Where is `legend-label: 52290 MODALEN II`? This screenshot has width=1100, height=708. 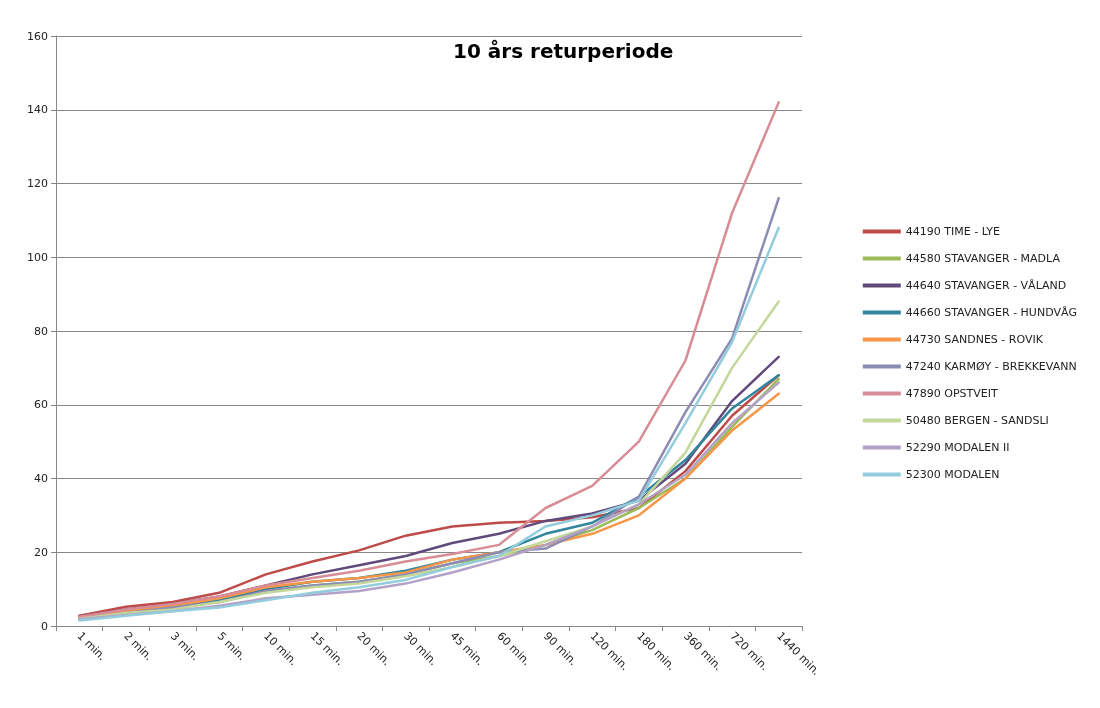
legend-label: 52290 MODALEN II is located at coordinates (957, 447).